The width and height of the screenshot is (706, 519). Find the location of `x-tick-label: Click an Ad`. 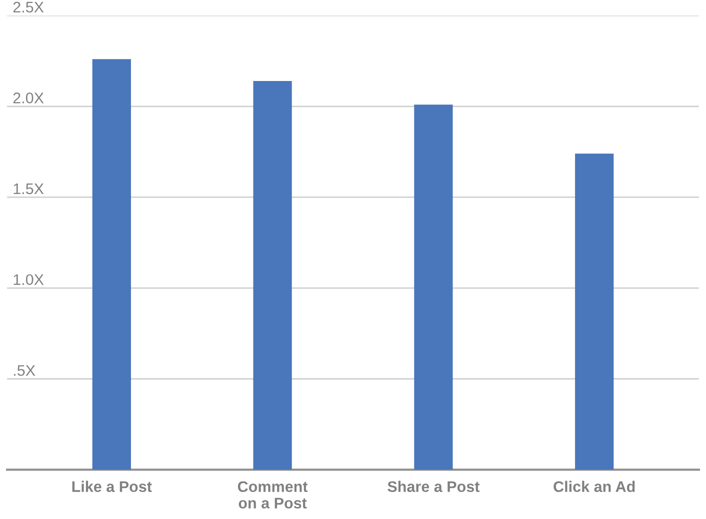

x-tick-label: Click an Ad is located at coordinates (594, 486).